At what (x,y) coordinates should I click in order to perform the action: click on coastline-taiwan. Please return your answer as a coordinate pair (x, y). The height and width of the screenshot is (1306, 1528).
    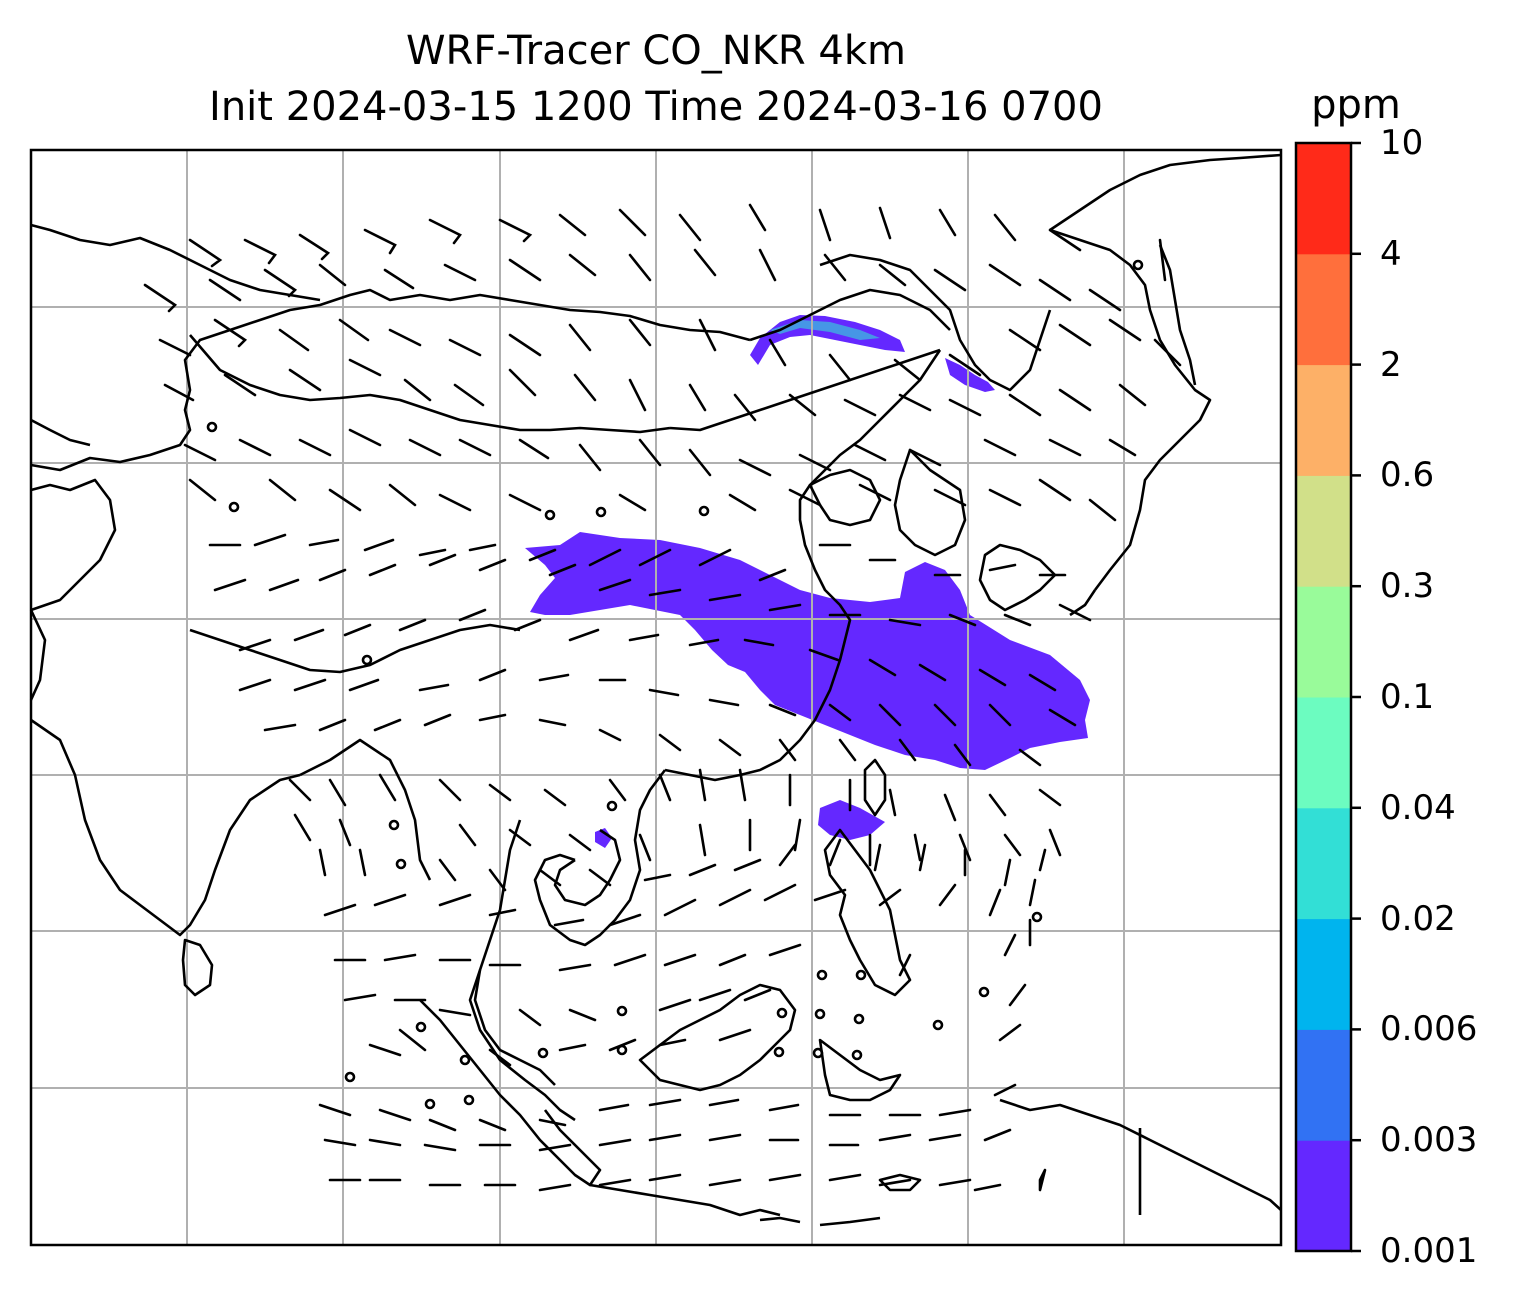
    Looking at the image, I should click on (875, 787).